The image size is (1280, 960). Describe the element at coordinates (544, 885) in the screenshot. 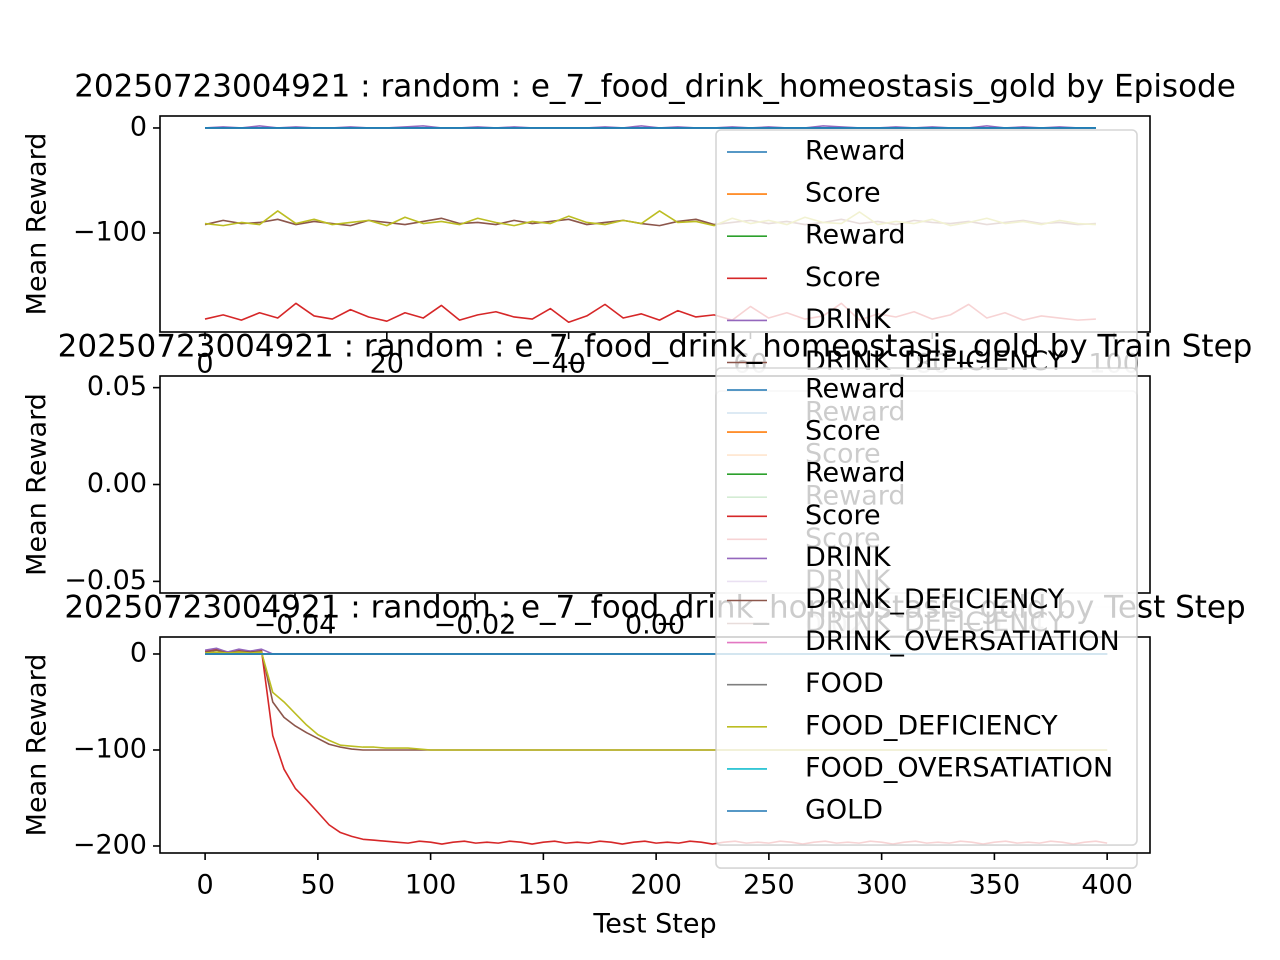

I see `x-tick-label: 150` at that location.